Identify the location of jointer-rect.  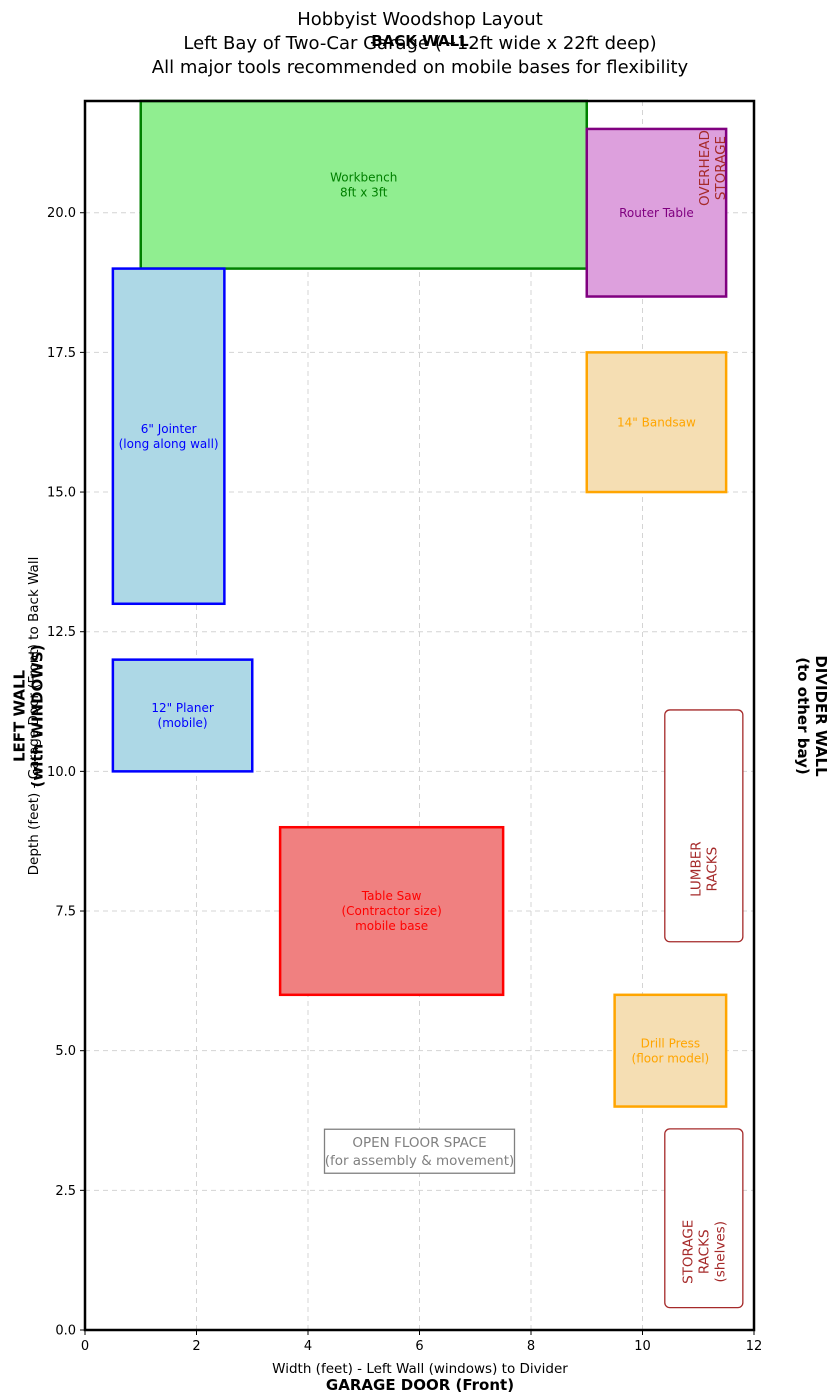
(168, 436).